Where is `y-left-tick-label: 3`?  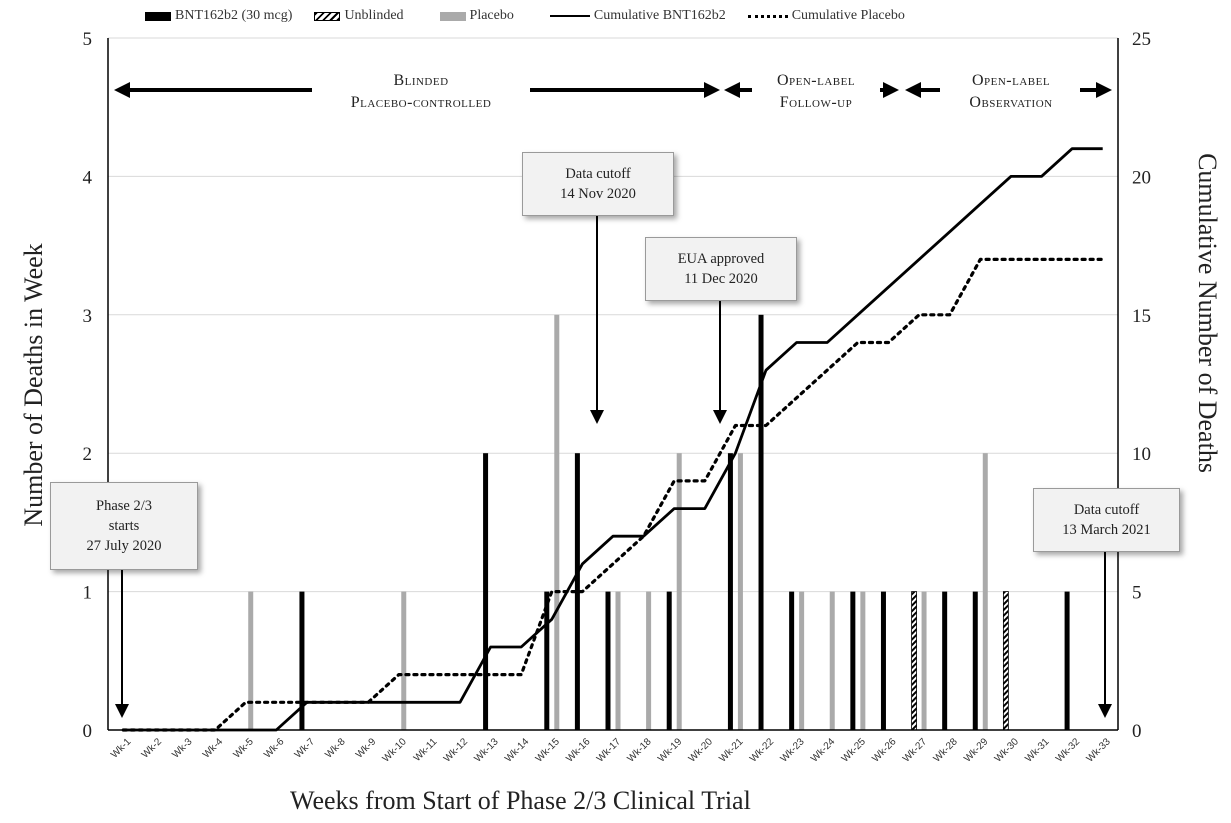
y-left-tick-label: 3 is located at coordinates (88, 316).